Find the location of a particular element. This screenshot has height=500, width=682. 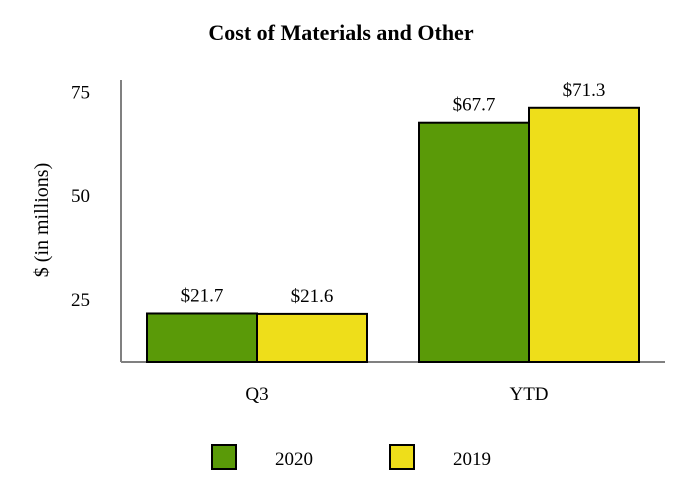

y-axis-label: $ (in millions) is located at coordinates (42, 220).